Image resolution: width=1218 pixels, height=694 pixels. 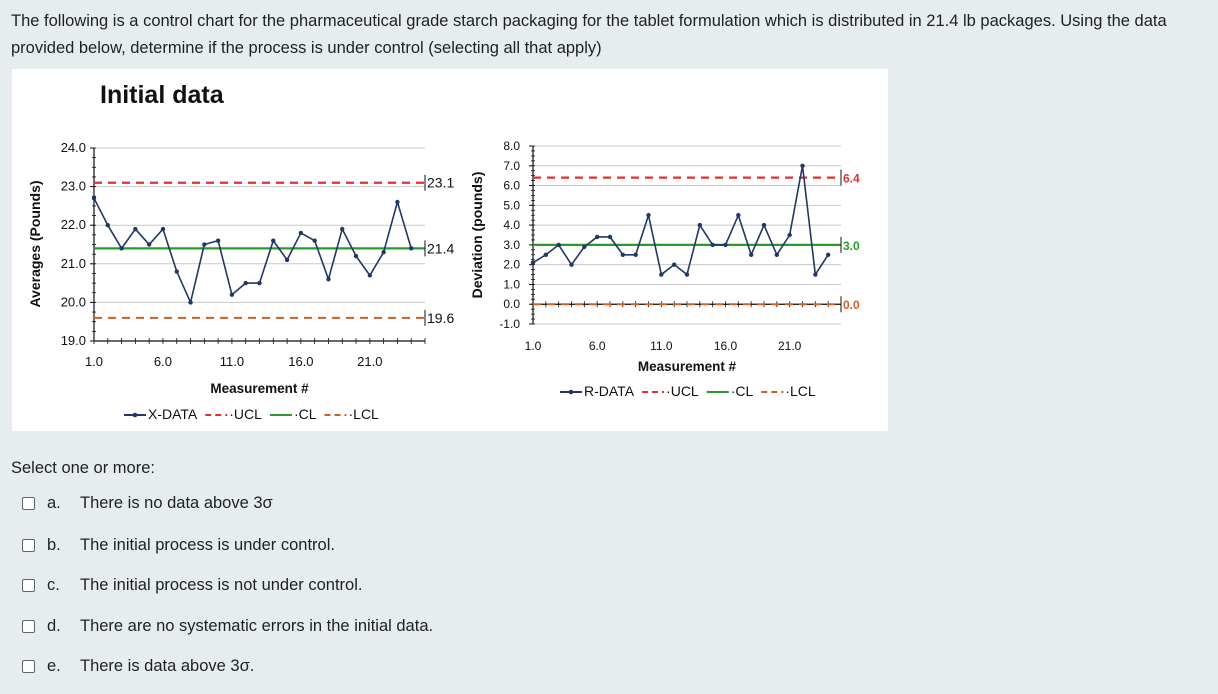 I want to click on chart-title: Initial data, so click(x=162, y=95).